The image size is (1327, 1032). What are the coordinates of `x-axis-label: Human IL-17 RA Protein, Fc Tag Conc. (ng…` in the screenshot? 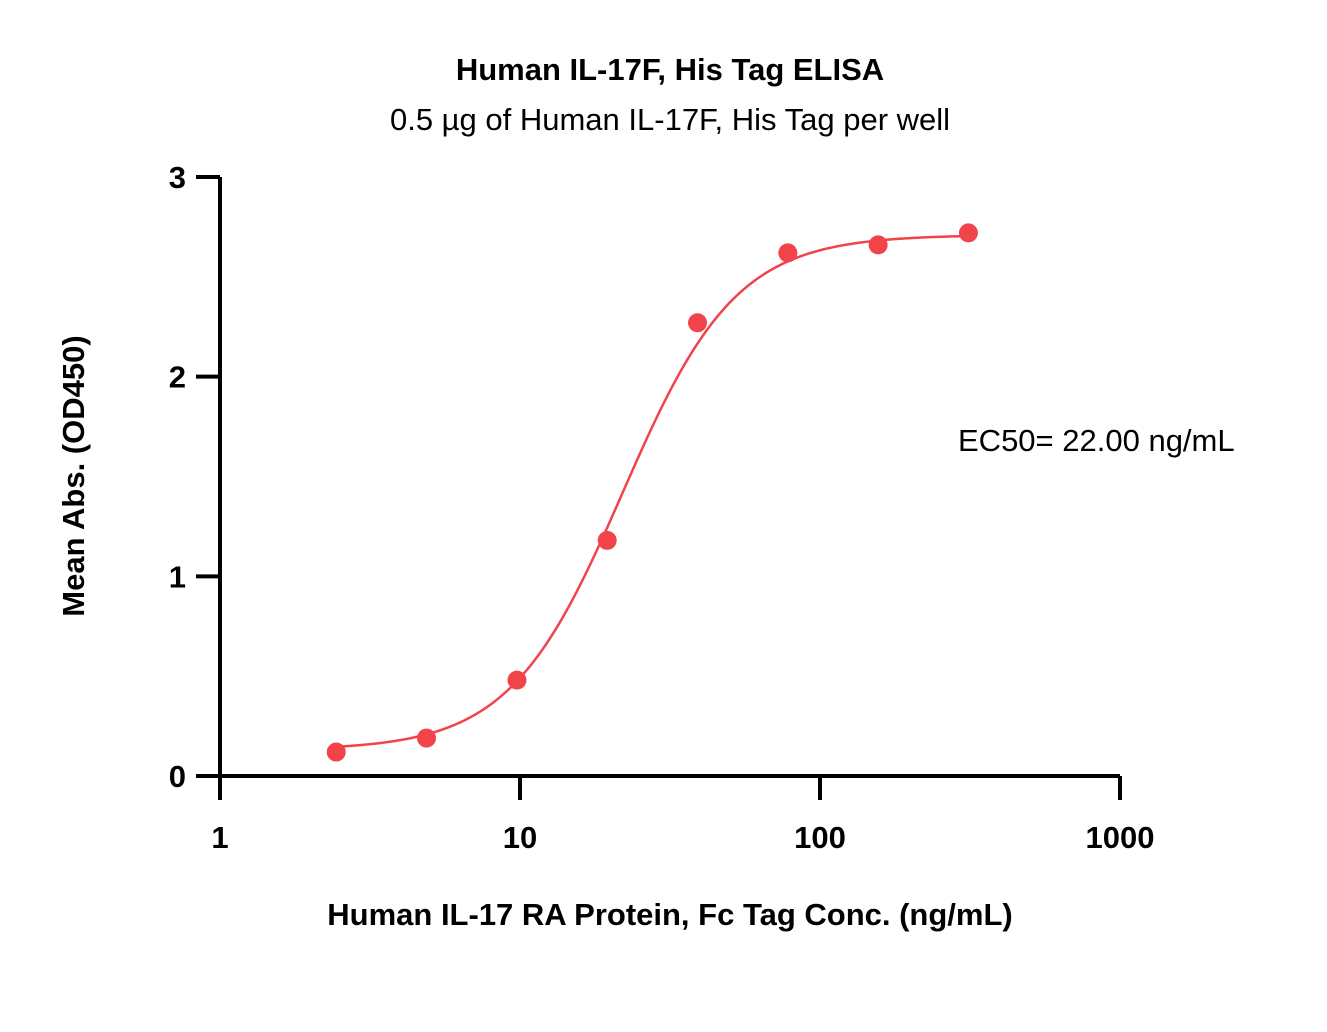 It's located at (669, 914).